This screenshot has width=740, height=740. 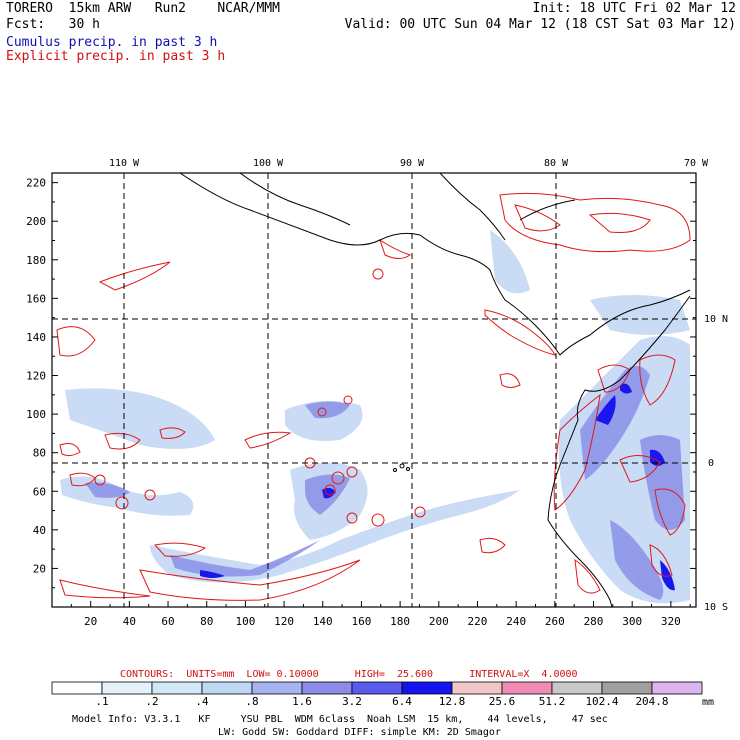 What do you see at coordinates (116, 56) in the screenshot?
I see `legend-explicit: Explicit precip. in past 3 h` at bounding box center [116, 56].